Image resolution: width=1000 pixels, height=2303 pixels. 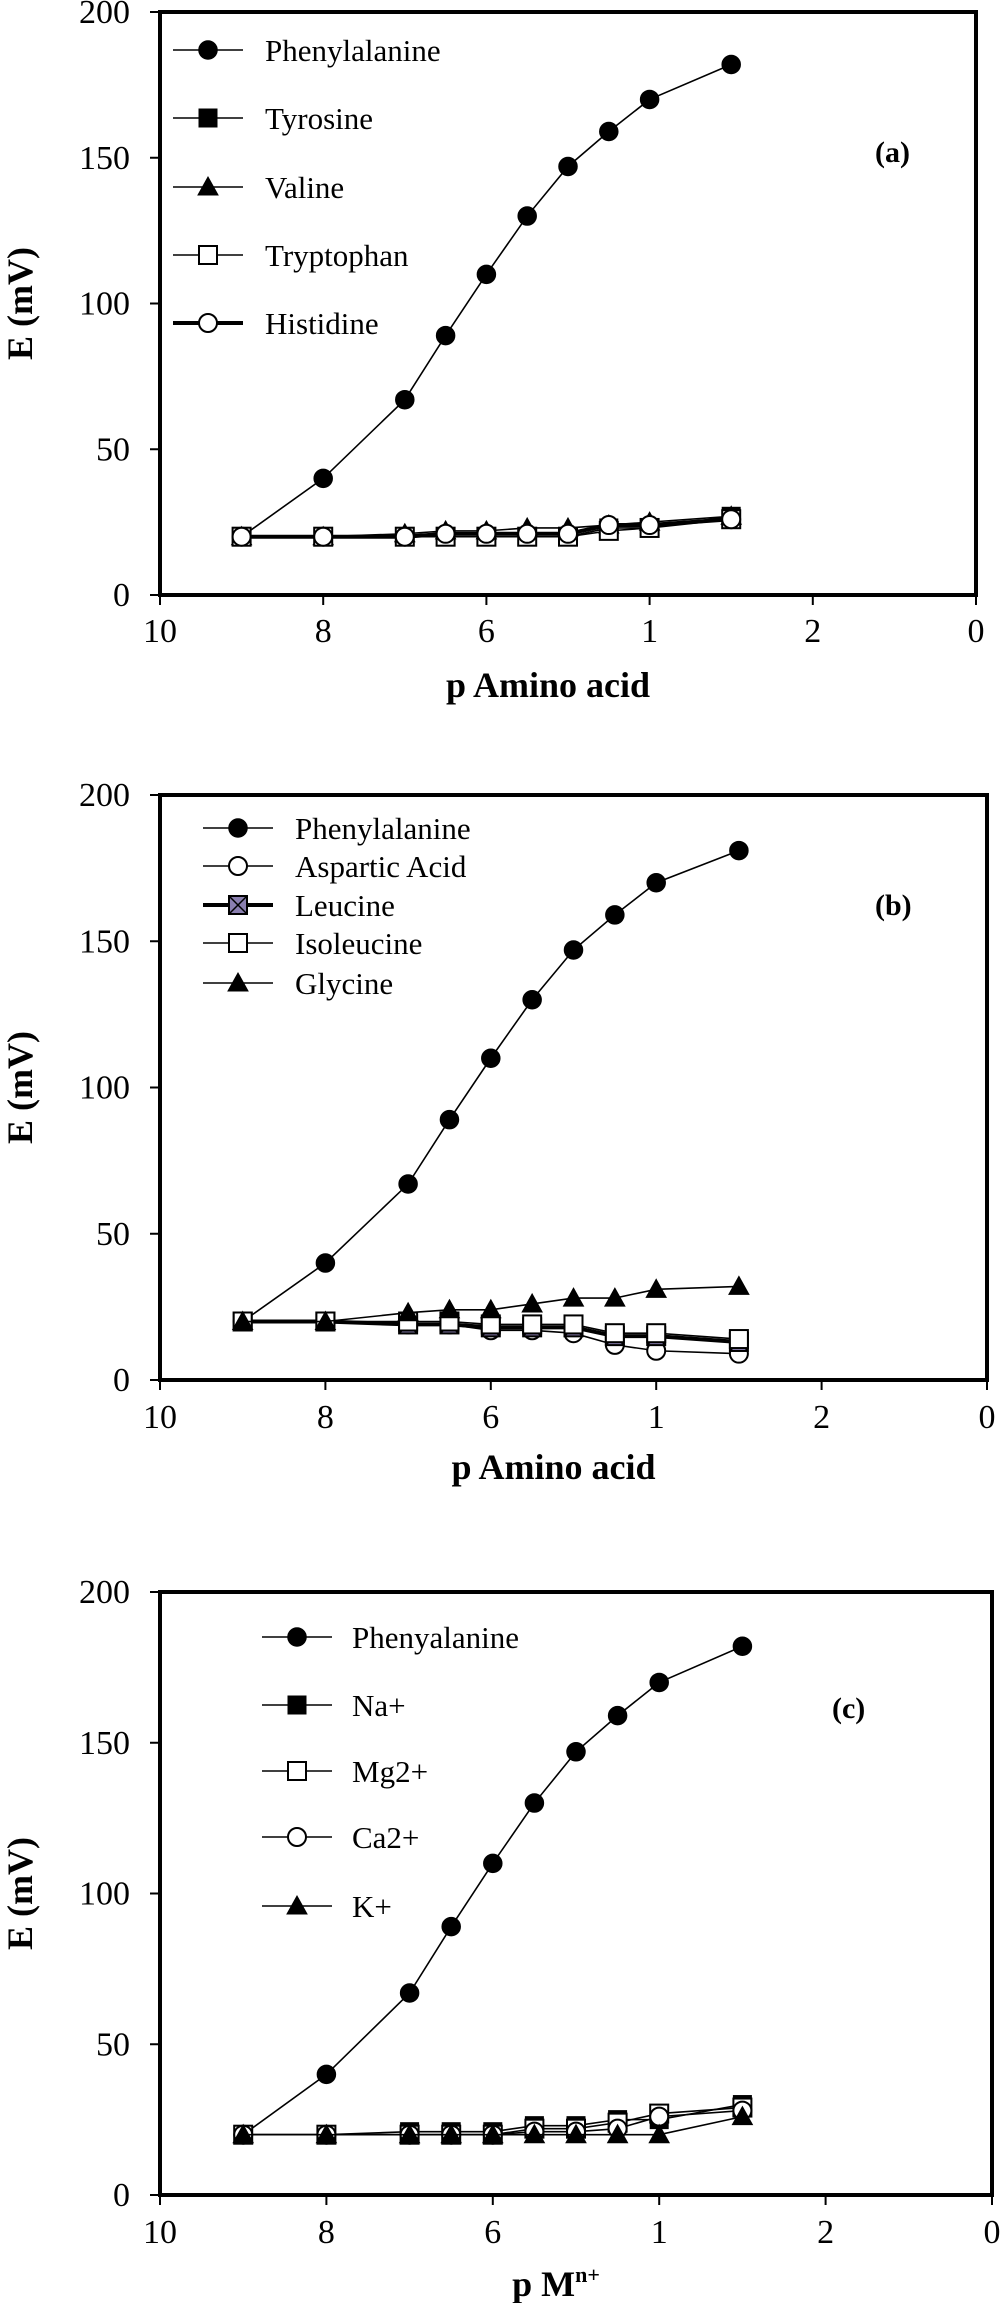 I want to click on legend-label: Valine, so click(x=304, y=187).